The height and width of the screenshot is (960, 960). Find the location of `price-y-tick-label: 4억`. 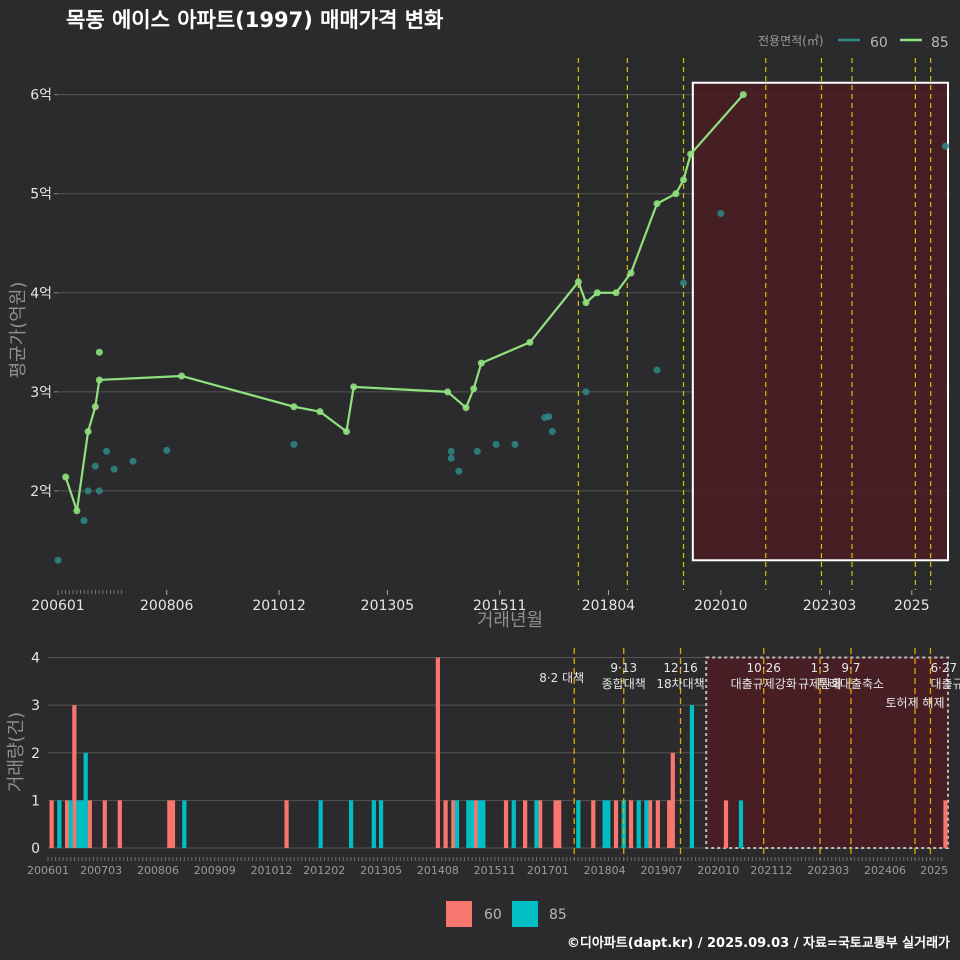

price-y-tick-label: 4억 is located at coordinates (41, 294).